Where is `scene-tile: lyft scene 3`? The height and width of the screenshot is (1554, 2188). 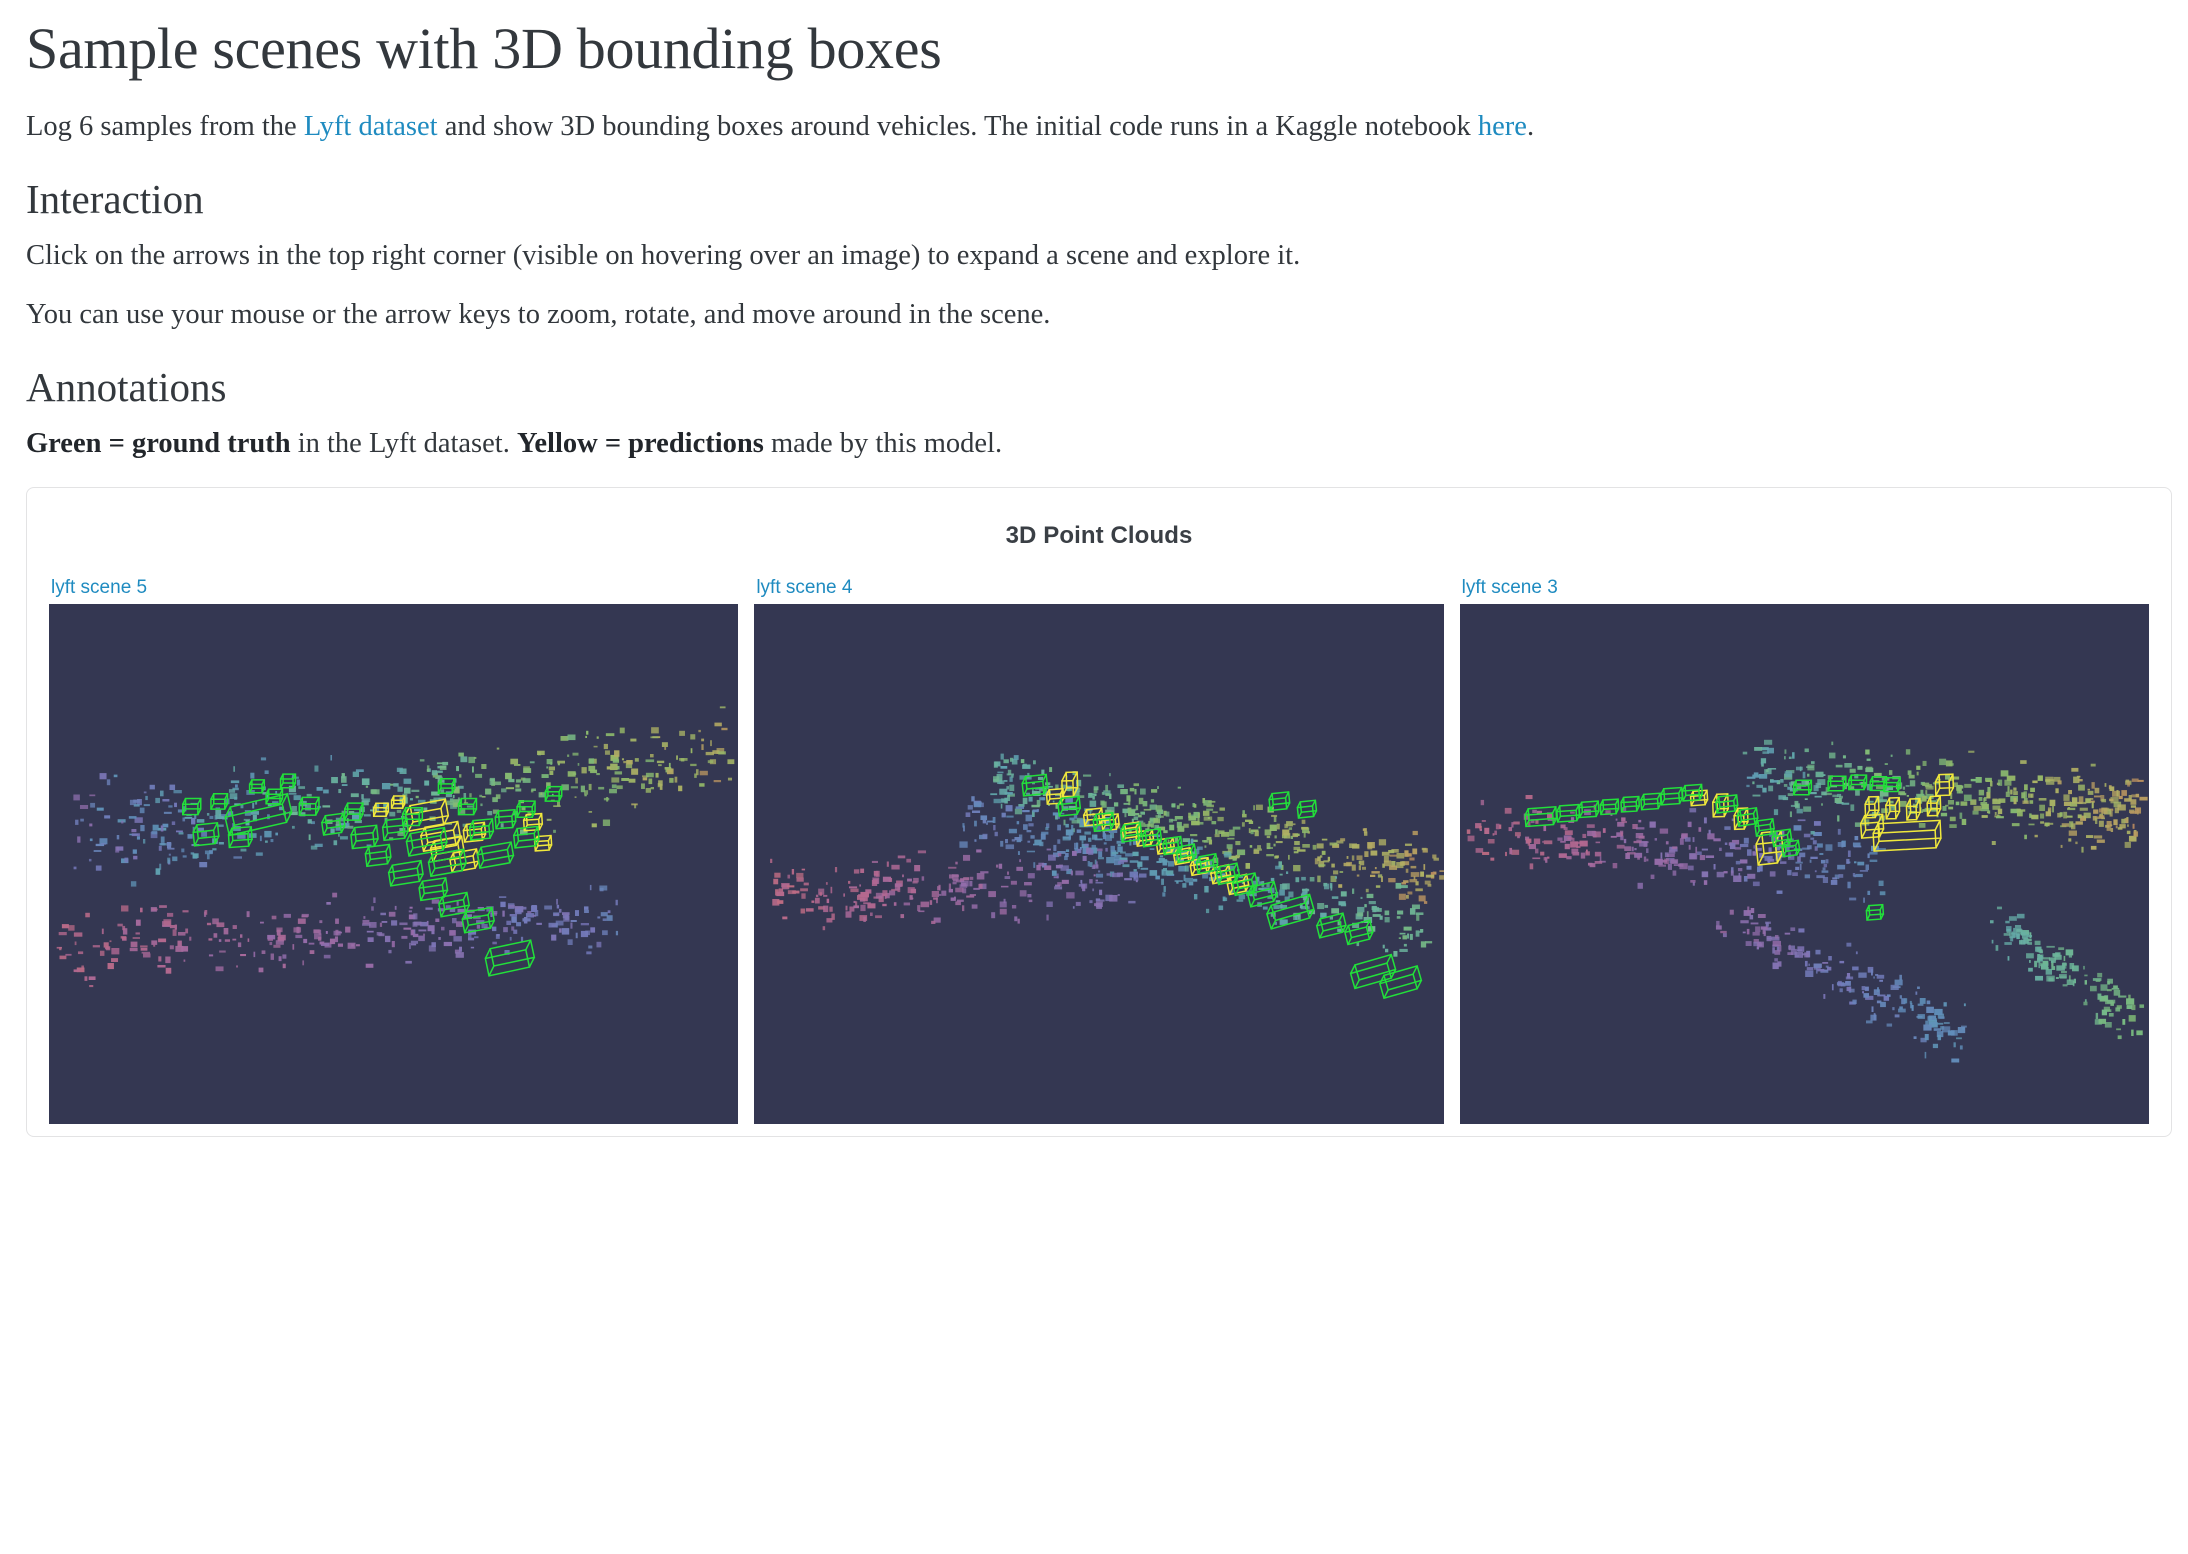
scene-tile: lyft scene 3 is located at coordinates (1804, 850).